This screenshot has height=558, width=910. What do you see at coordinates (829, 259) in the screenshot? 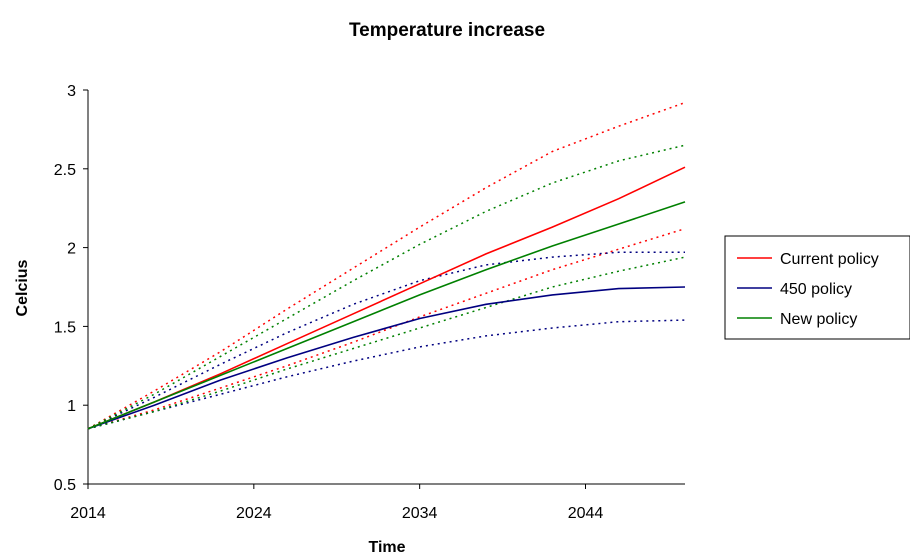
I see `legend-entry-label: Current policy` at bounding box center [829, 259].